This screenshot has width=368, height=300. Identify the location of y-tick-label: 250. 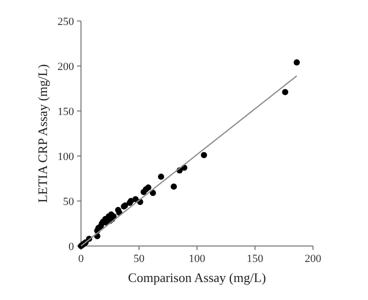
(66, 22).